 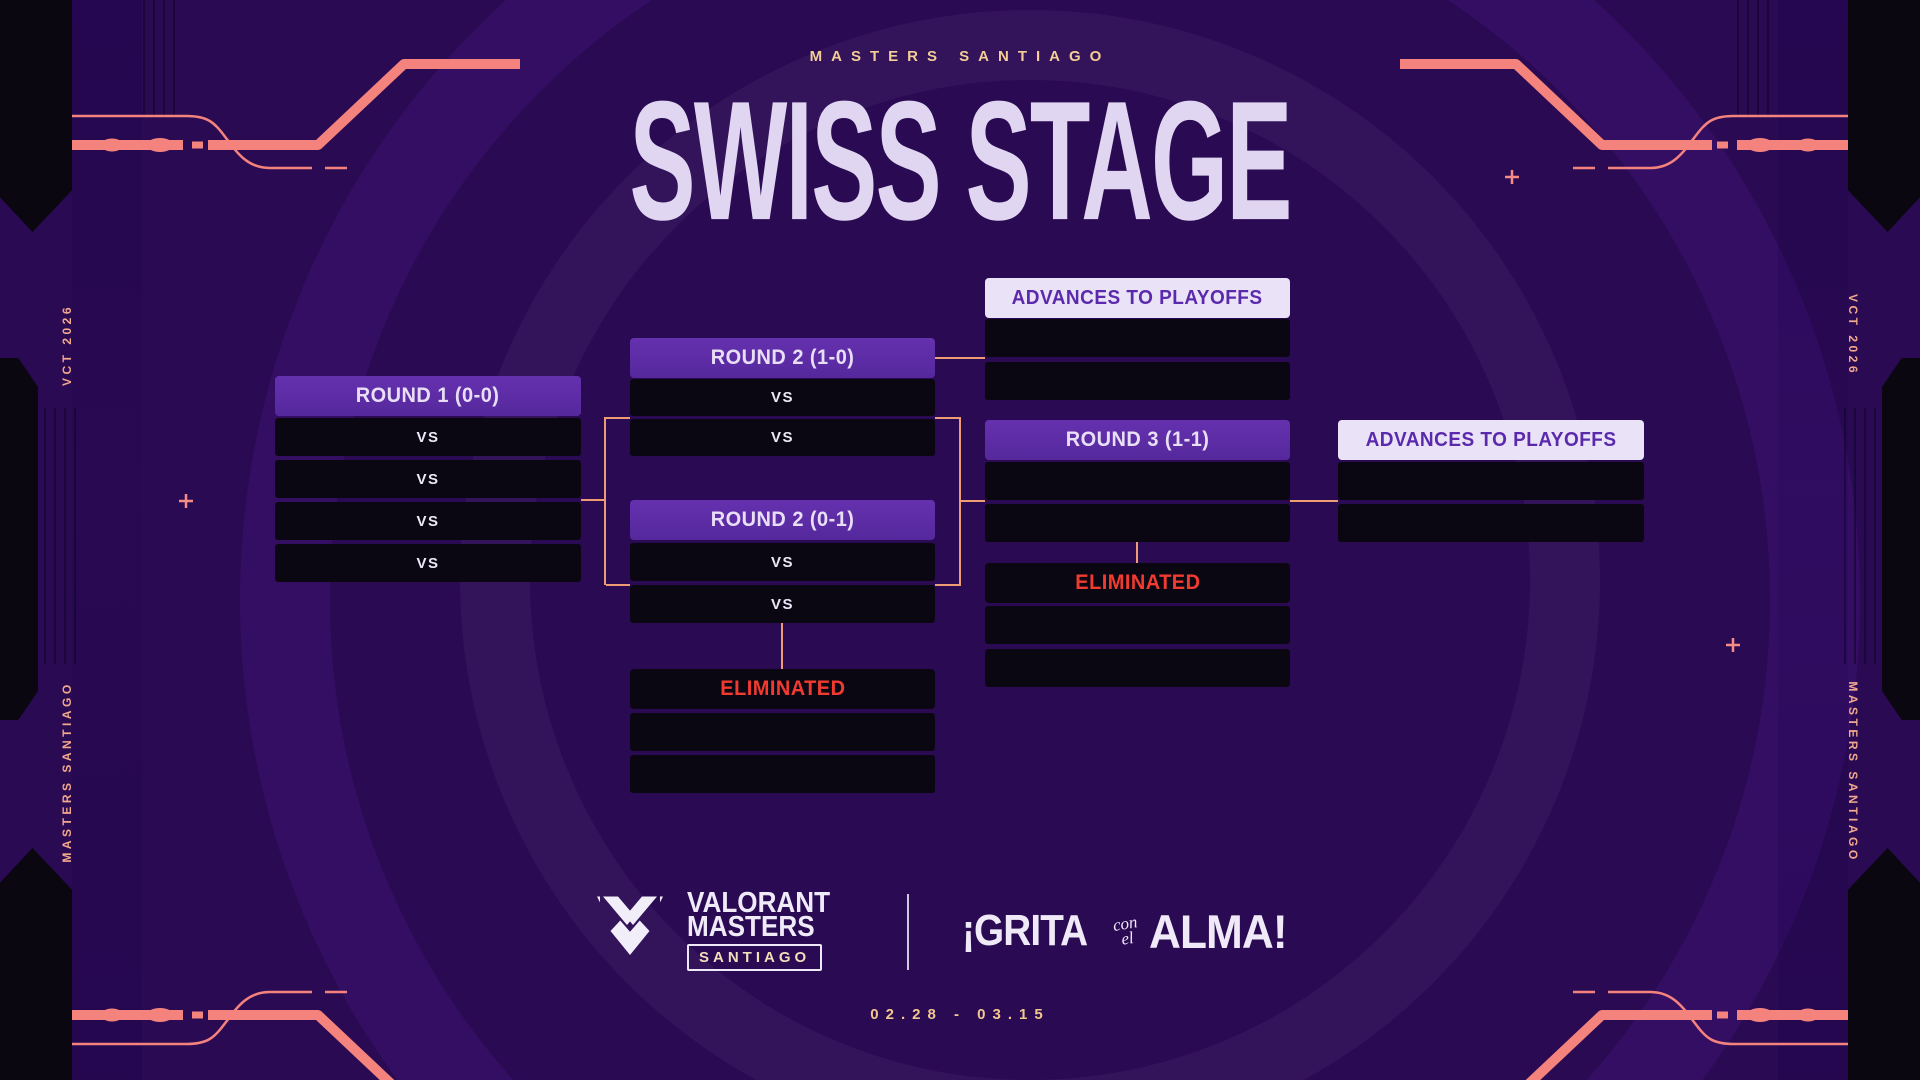 I want to click on right-top-slab, so click(x=1884, y=116).